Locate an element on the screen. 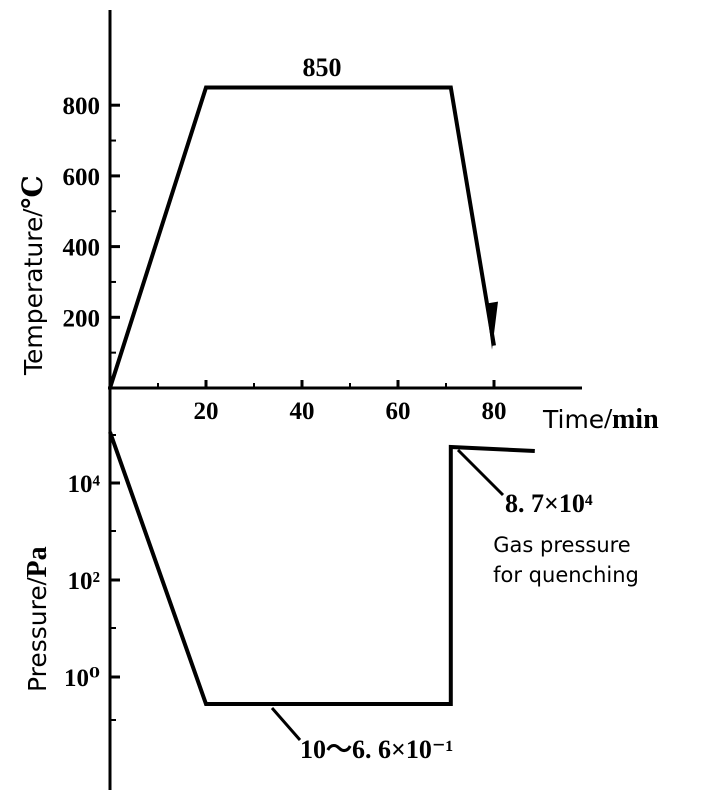  temperature-axis-word: Temperature is located at coordinates (33, 296).